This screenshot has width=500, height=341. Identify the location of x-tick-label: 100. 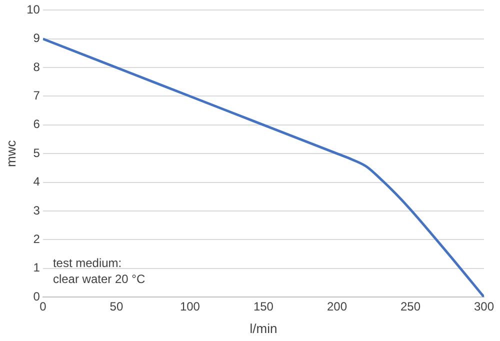
(190, 307).